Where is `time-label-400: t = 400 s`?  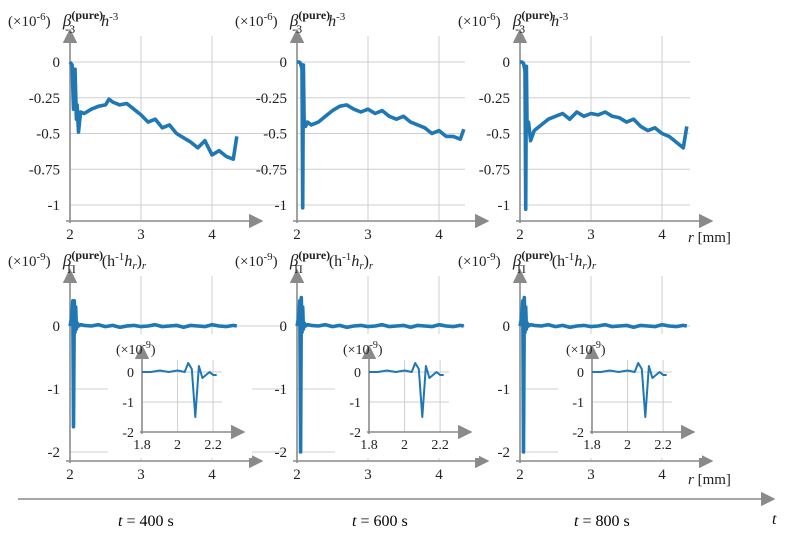
time-label-400: t = 400 s is located at coordinates (146, 521).